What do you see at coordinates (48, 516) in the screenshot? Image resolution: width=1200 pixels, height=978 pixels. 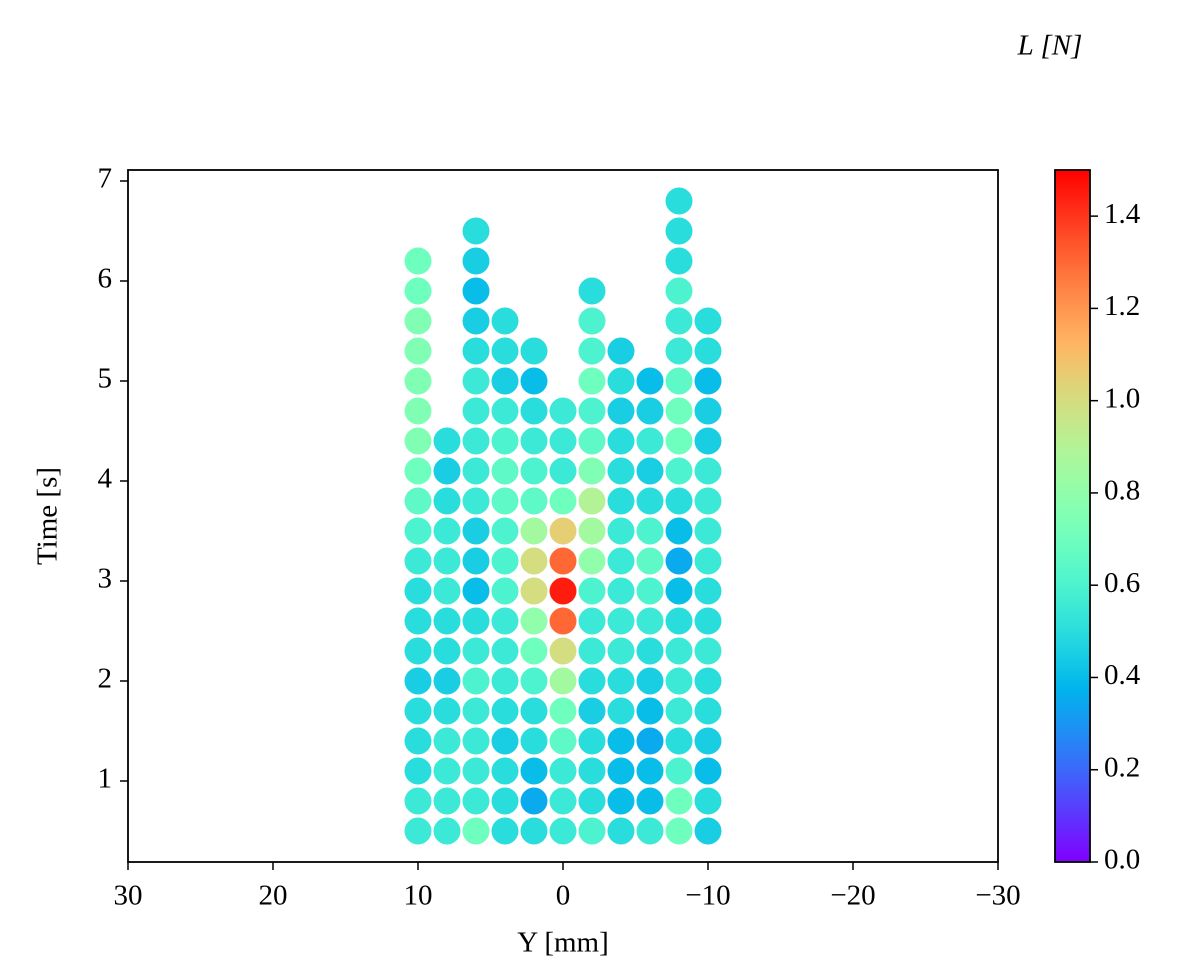 I see `y-axis-label: Time [s]` at bounding box center [48, 516].